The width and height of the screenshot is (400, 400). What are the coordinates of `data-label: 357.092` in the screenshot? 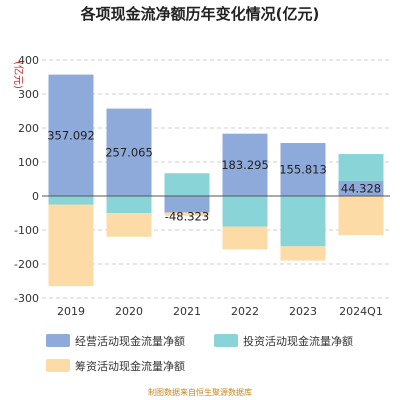 It's located at (71, 135).